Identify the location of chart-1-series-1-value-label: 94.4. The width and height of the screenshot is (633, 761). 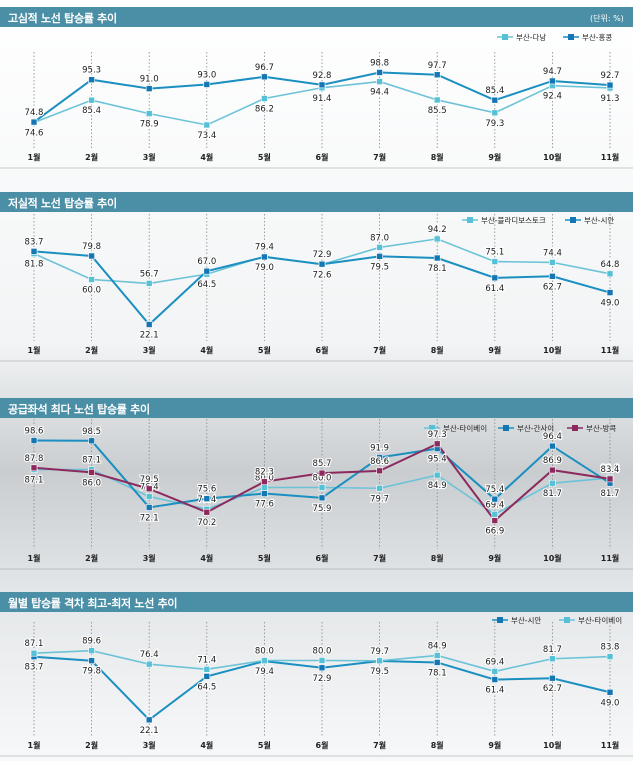
(379, 93).